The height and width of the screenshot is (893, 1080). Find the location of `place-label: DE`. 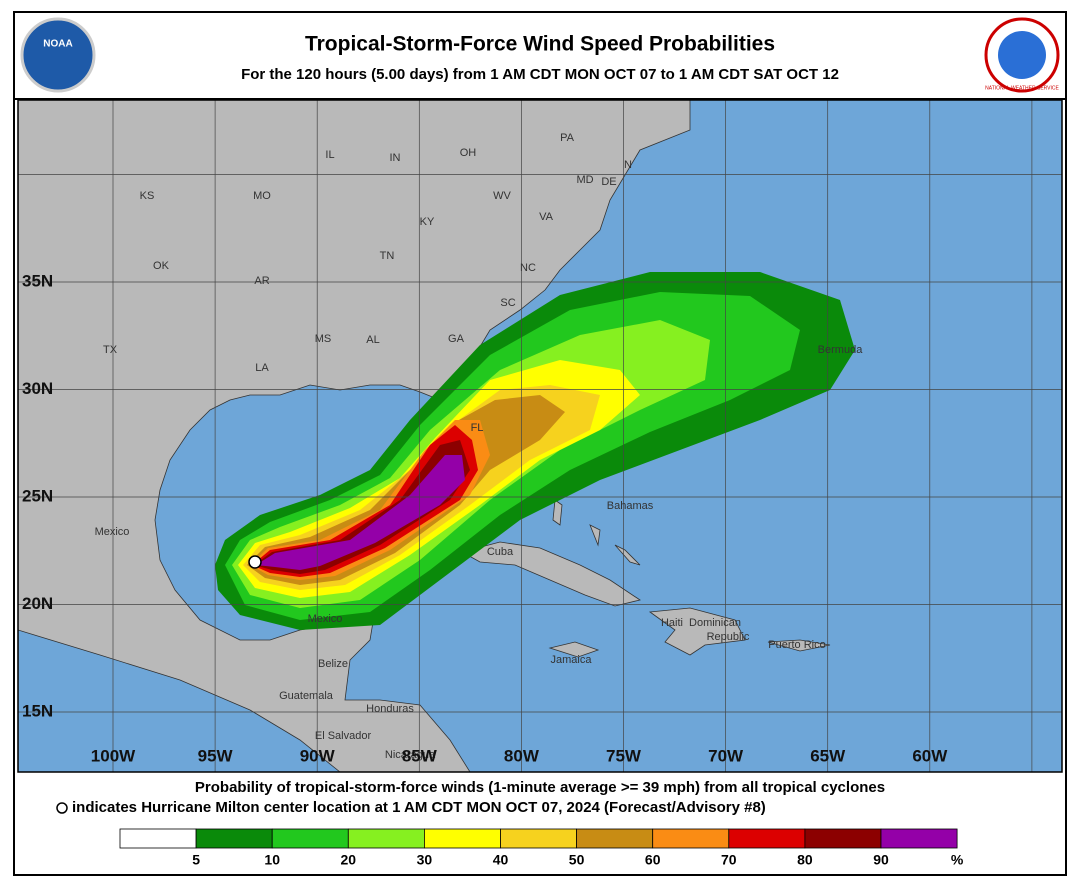

place-label: DE is located at coordinates (608, 182).